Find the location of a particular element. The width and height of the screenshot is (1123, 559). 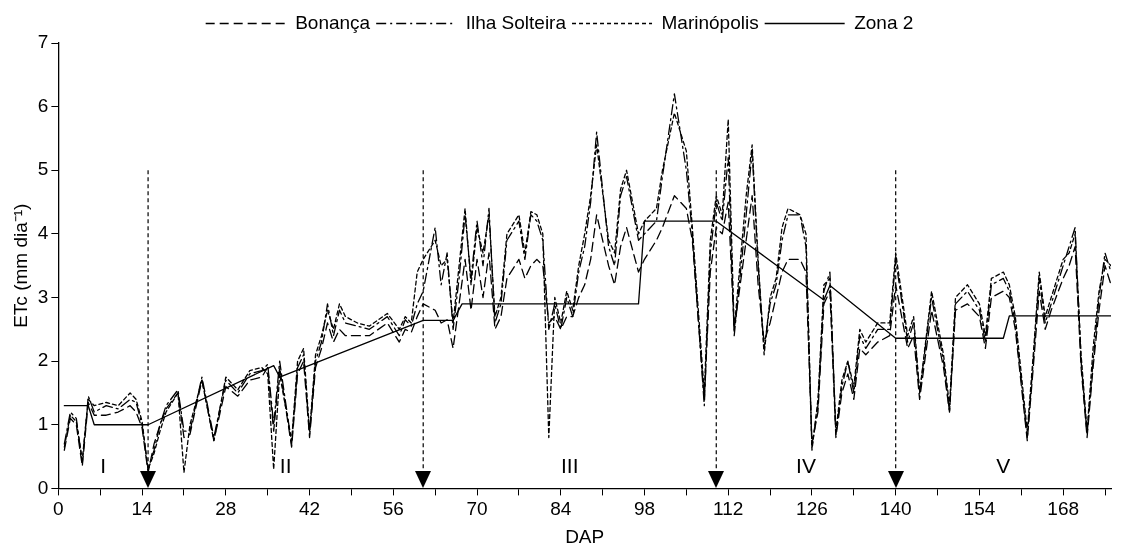

legend-label: Ilha Solteira is located at coordinates (516, 22).